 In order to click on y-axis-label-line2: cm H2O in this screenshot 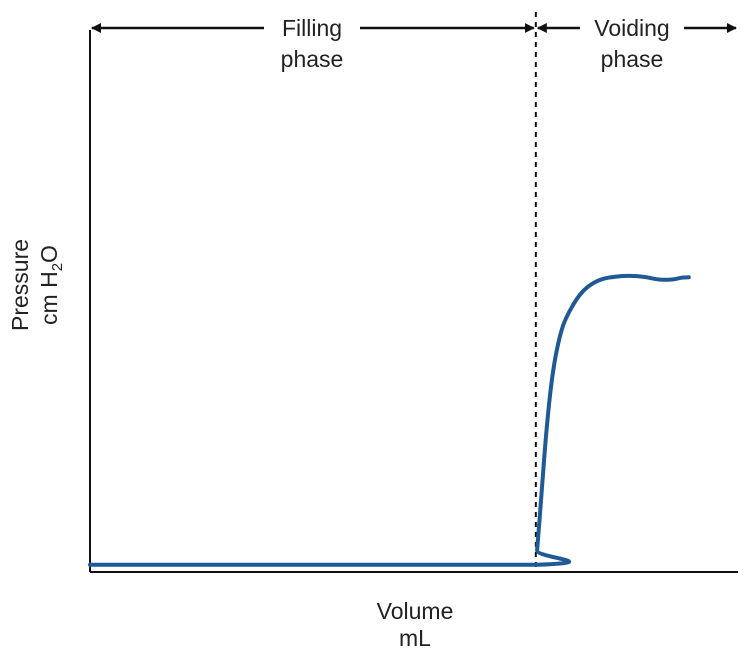, I will do `click(51, 285)`.